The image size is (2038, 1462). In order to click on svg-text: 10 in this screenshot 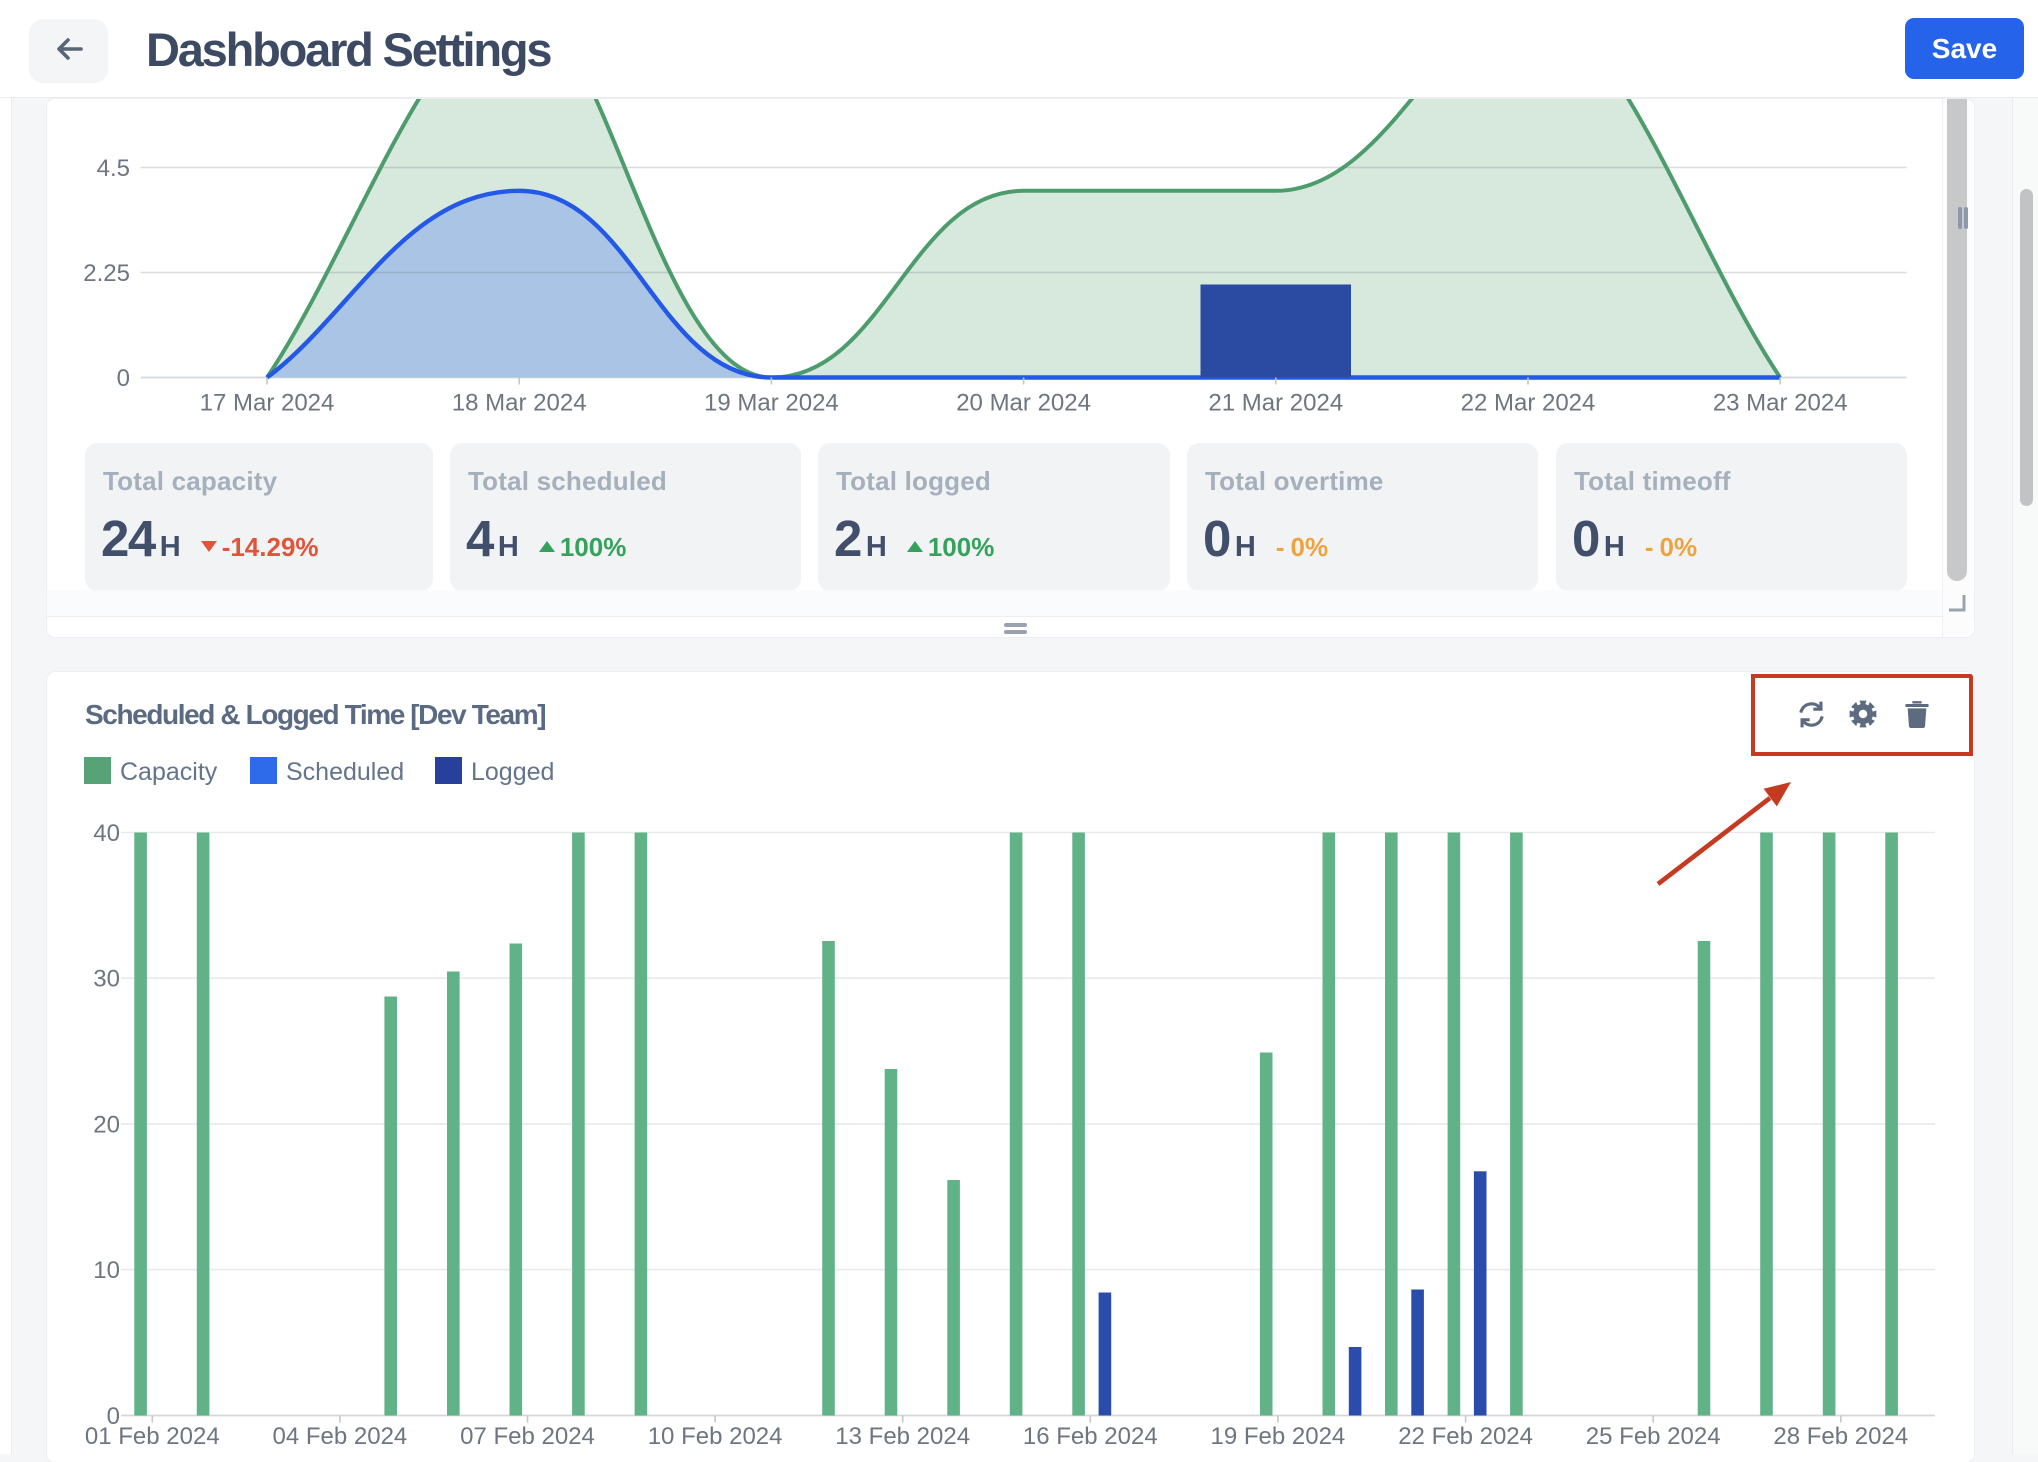, I will do `click(106, 1270)`.